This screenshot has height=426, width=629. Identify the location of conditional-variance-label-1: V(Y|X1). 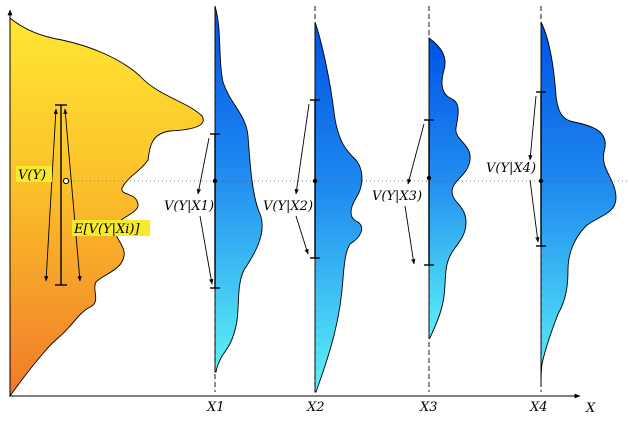
(189, 206).